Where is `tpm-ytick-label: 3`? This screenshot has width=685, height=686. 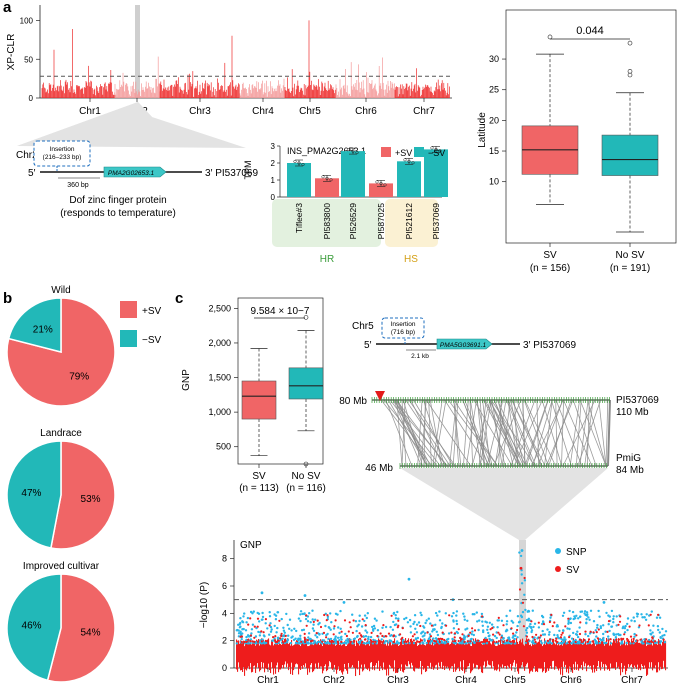
tpm-ytick-label: 3 is located at coordinates (273, 146).